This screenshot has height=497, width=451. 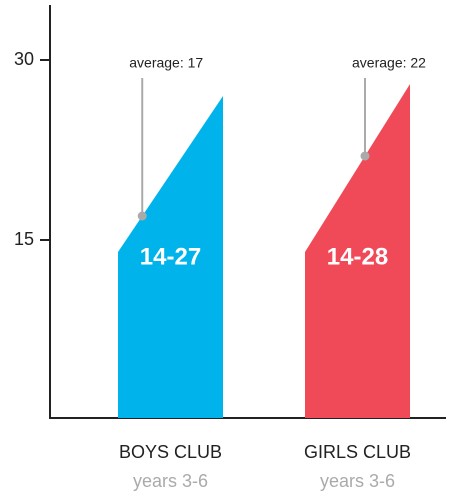 I want to click on average-label: average: 17, so click(x=166, y=63).